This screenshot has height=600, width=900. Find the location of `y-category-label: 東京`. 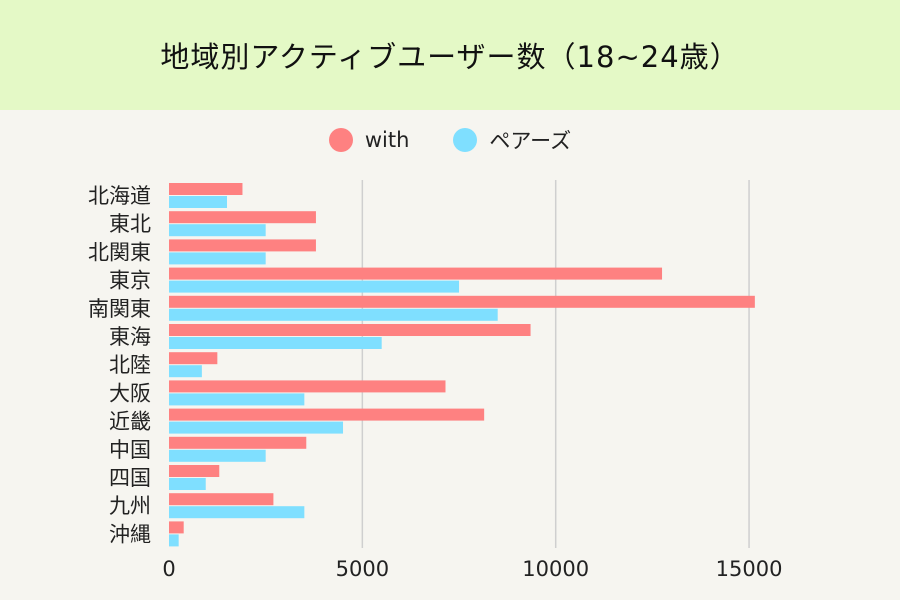

y-category-label: 東京 is located at coordinates (130, 281).